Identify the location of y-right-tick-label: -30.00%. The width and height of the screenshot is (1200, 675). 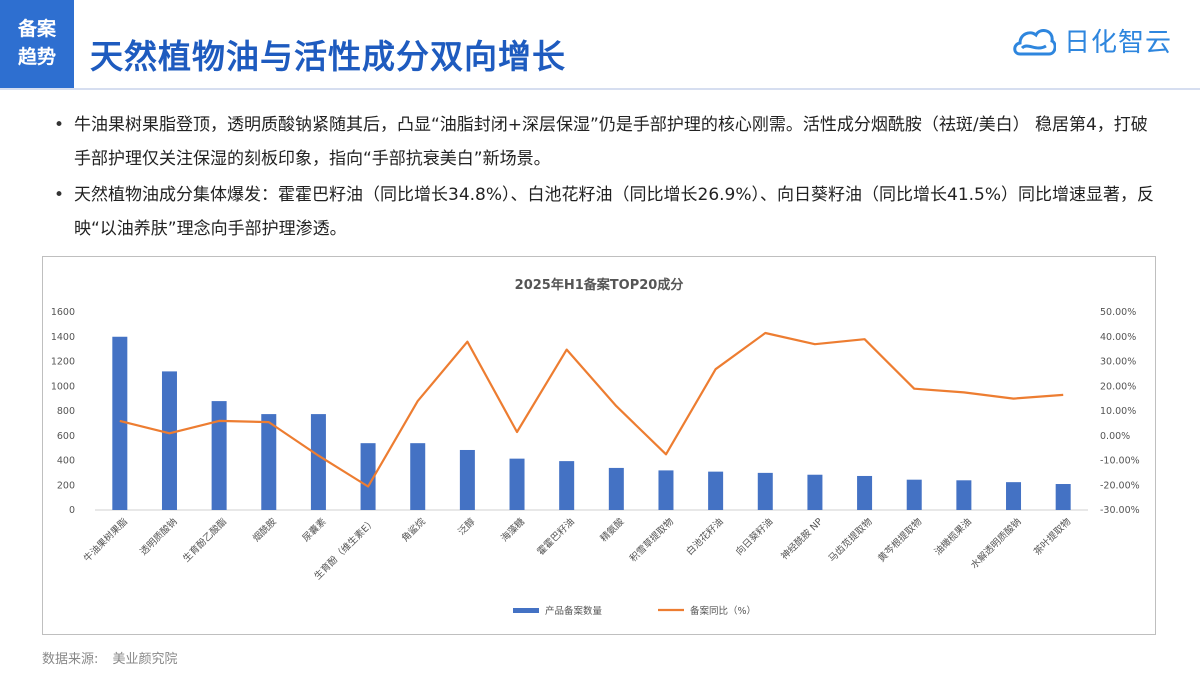
(1120, 510).